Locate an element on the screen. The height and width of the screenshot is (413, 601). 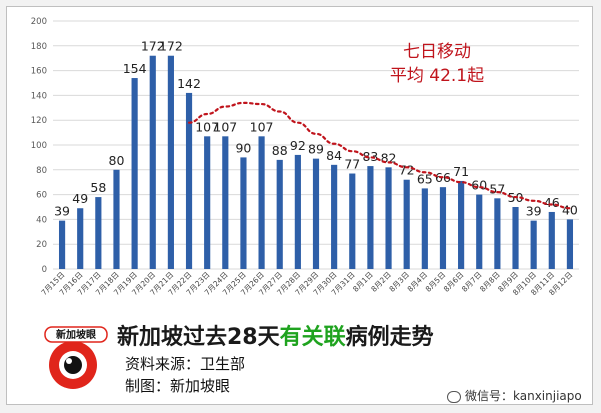
y-tick-label: 200 is located at coordinates (39, 22).